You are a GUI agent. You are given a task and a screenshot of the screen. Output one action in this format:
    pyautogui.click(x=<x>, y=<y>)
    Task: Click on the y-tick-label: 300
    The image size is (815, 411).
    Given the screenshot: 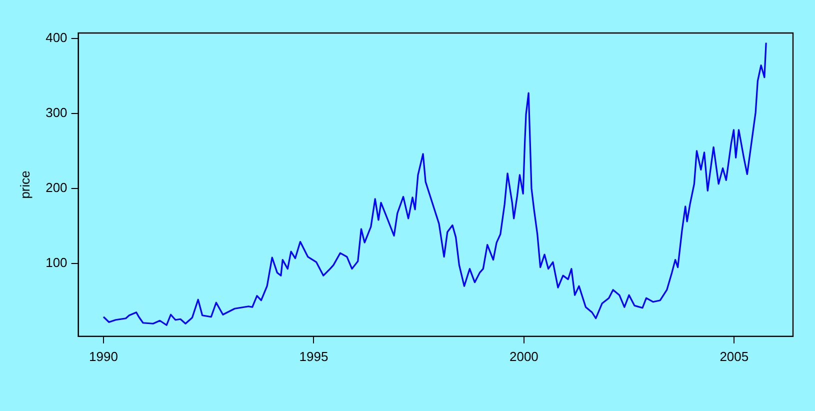 What is the action you would take?
    pyautogui.click(x=57, y=112)
    